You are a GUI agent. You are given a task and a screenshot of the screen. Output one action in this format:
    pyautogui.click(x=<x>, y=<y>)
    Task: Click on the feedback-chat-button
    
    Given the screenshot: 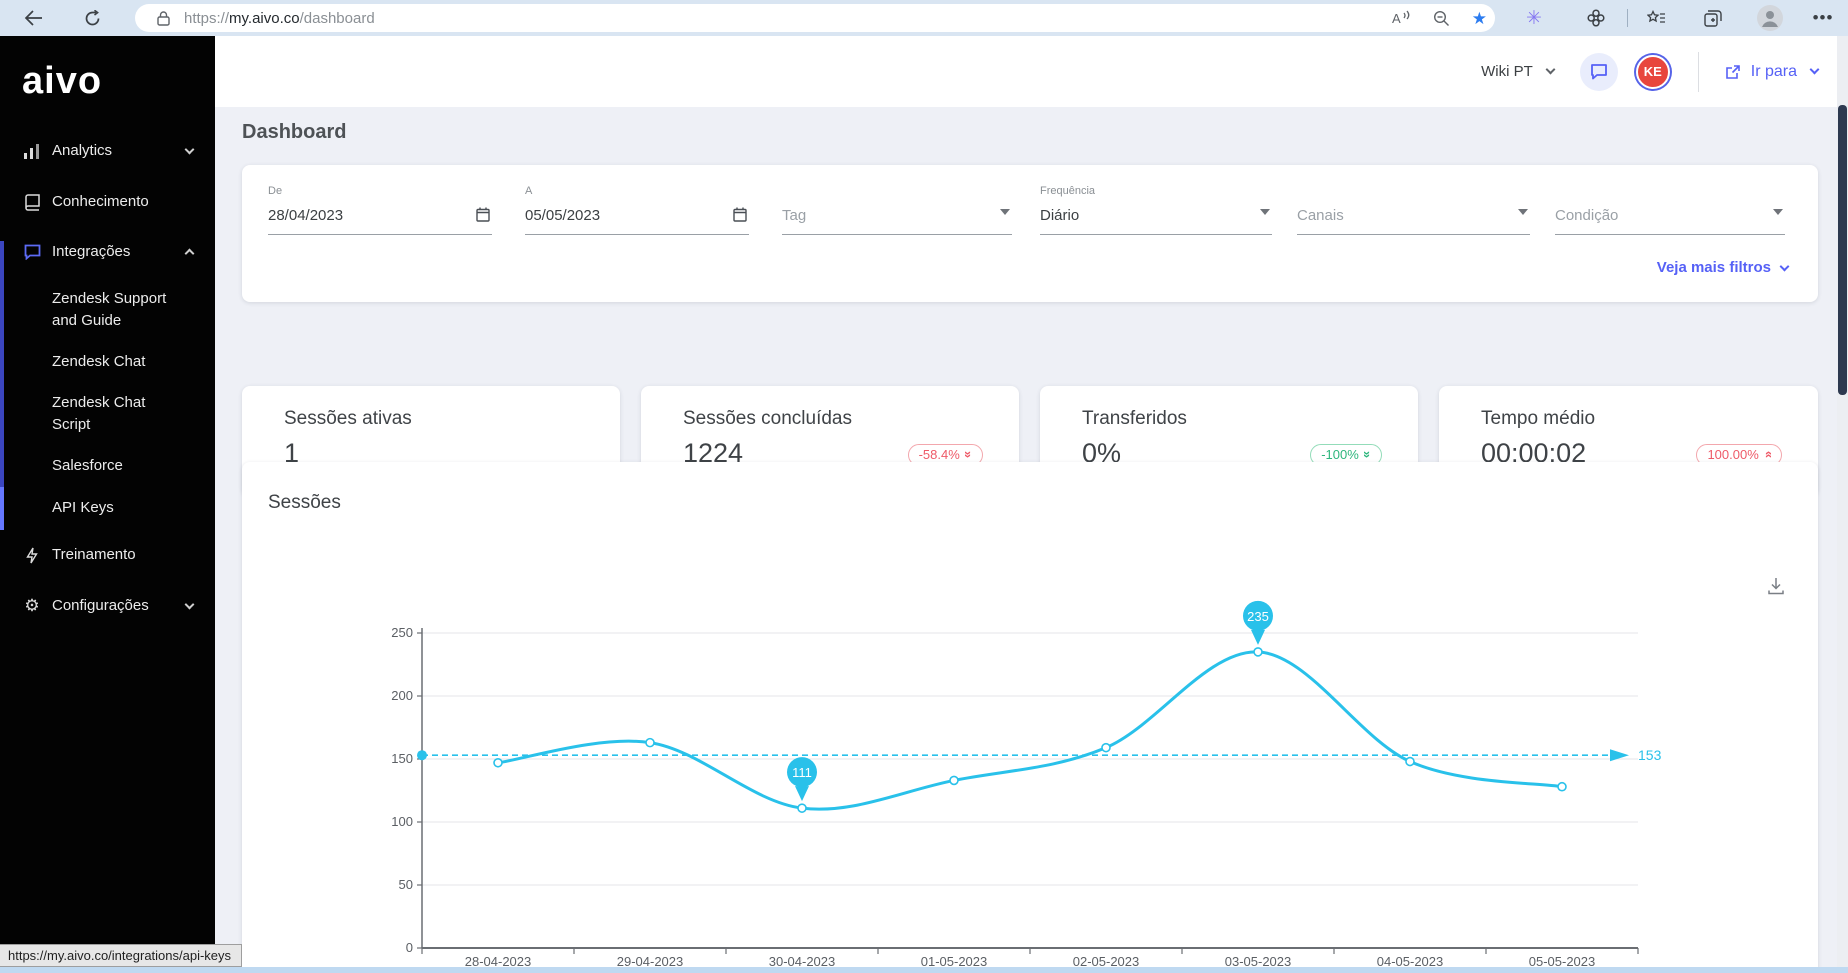 What is the action you would take?
    pyautogui.click(x=1598, y=71)
    